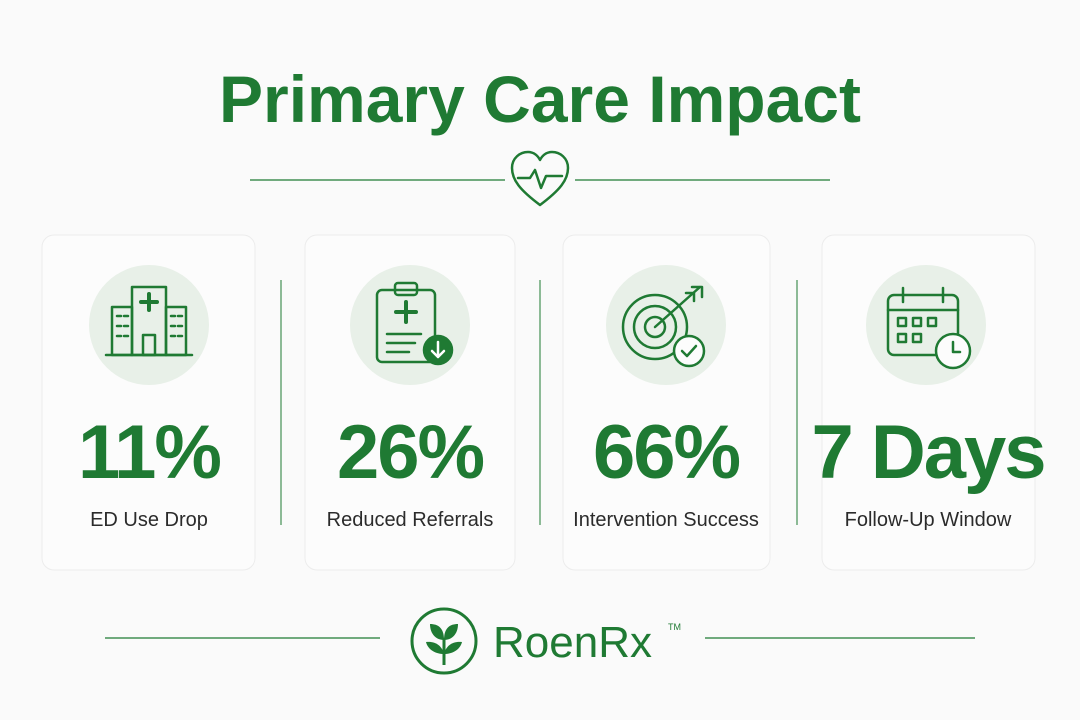 Image resolution: width=1080 pixels, height=720 pixels. What do you see at coordinates (666, 520) in the screenshot?
I see `stat-label: Intervention Success` at bounding box center [666, 520].